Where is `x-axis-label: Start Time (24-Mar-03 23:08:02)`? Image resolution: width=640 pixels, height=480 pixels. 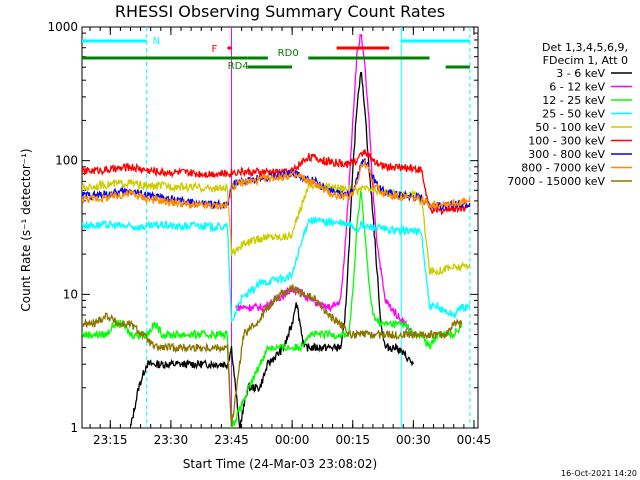
x-axis-label: Start Time (24-Mar-03 23:08:02) is located at coordinates (280, 464).